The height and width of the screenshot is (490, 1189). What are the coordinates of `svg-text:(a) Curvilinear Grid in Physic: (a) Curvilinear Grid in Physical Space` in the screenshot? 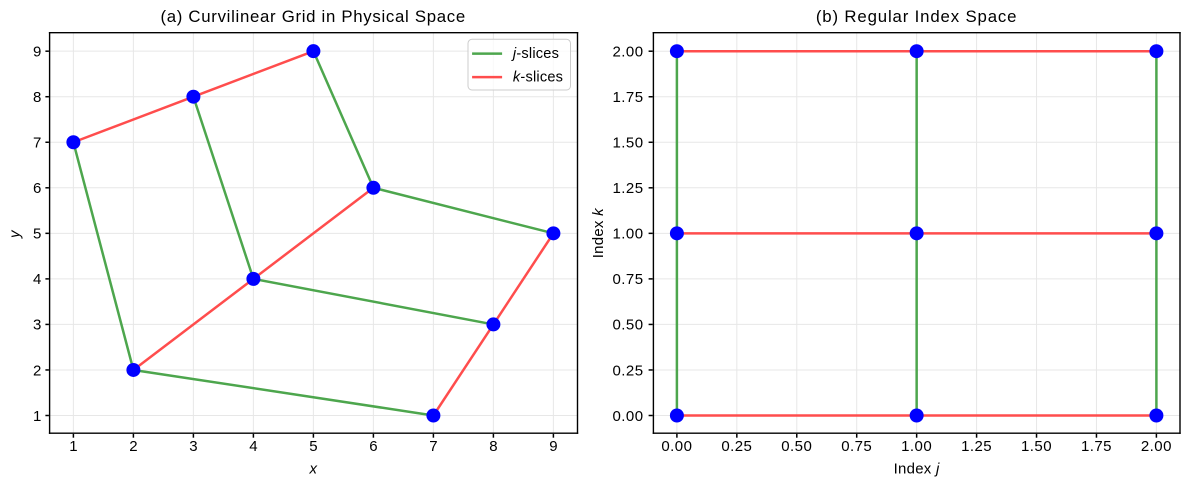 It's located at (312, 16).